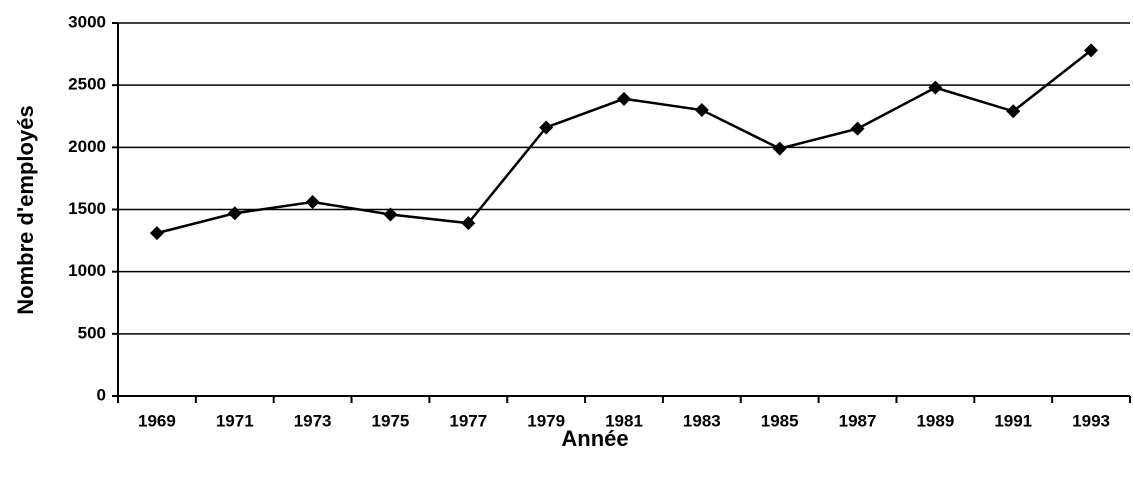  Describe the element at coordinates (157, 420) in the screenshot. I see `x-tick-label: 1969` at that location.